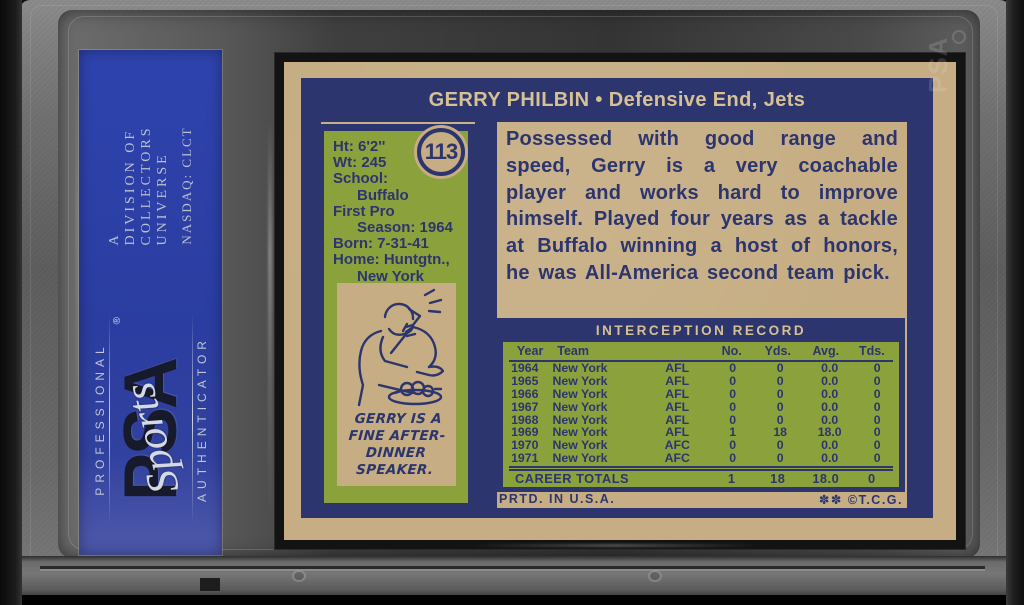  I want to click on totals-yds: 18, so click(778, 479).